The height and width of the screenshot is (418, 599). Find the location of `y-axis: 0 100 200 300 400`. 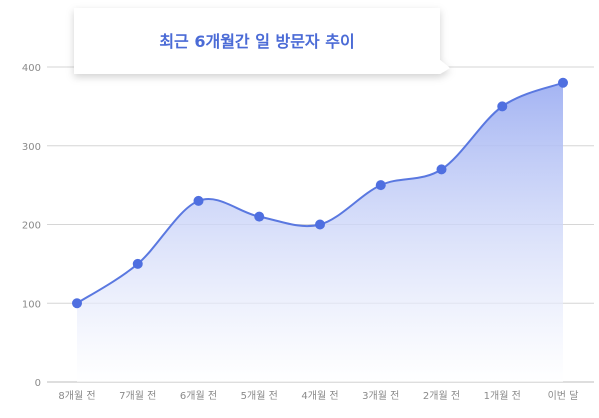

y-axis: 0 100 200 300 400 is located at coordinates (31, 226).